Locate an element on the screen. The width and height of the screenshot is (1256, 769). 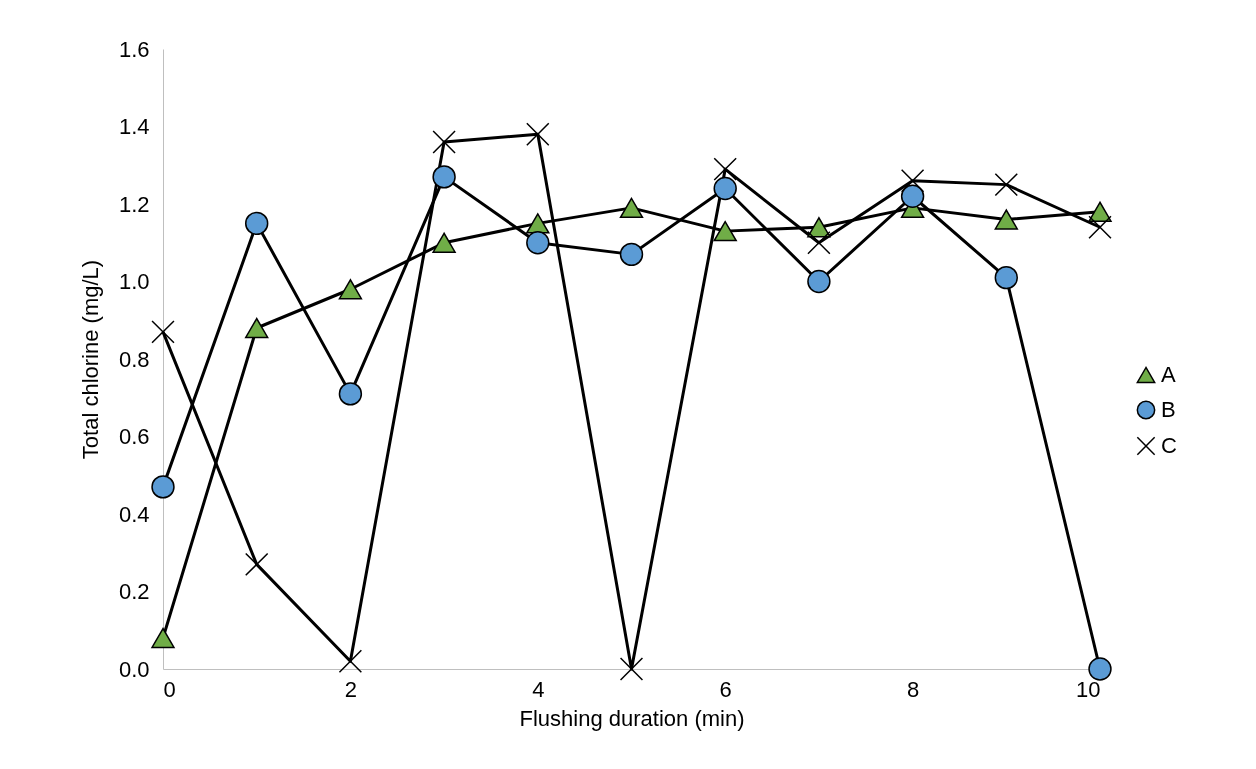
x-tick-label: 0 is located at coordinates (169, 689).